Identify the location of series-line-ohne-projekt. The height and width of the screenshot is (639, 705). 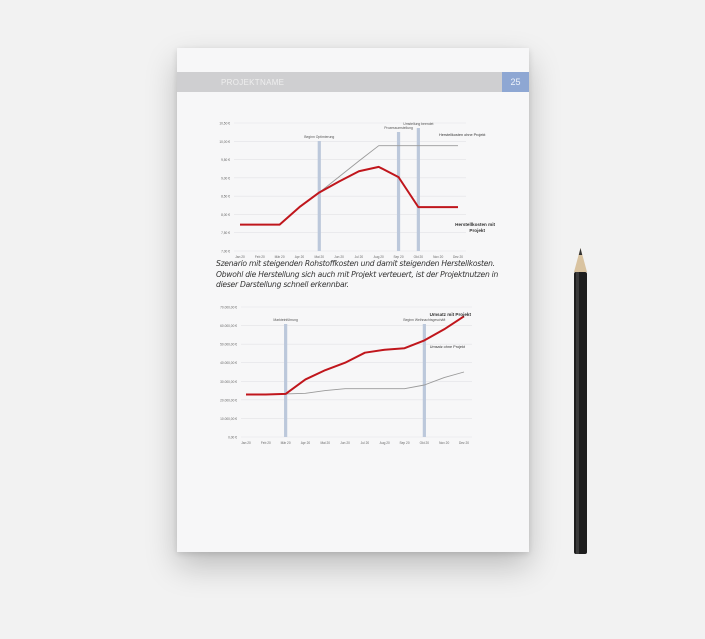
(355, 383).